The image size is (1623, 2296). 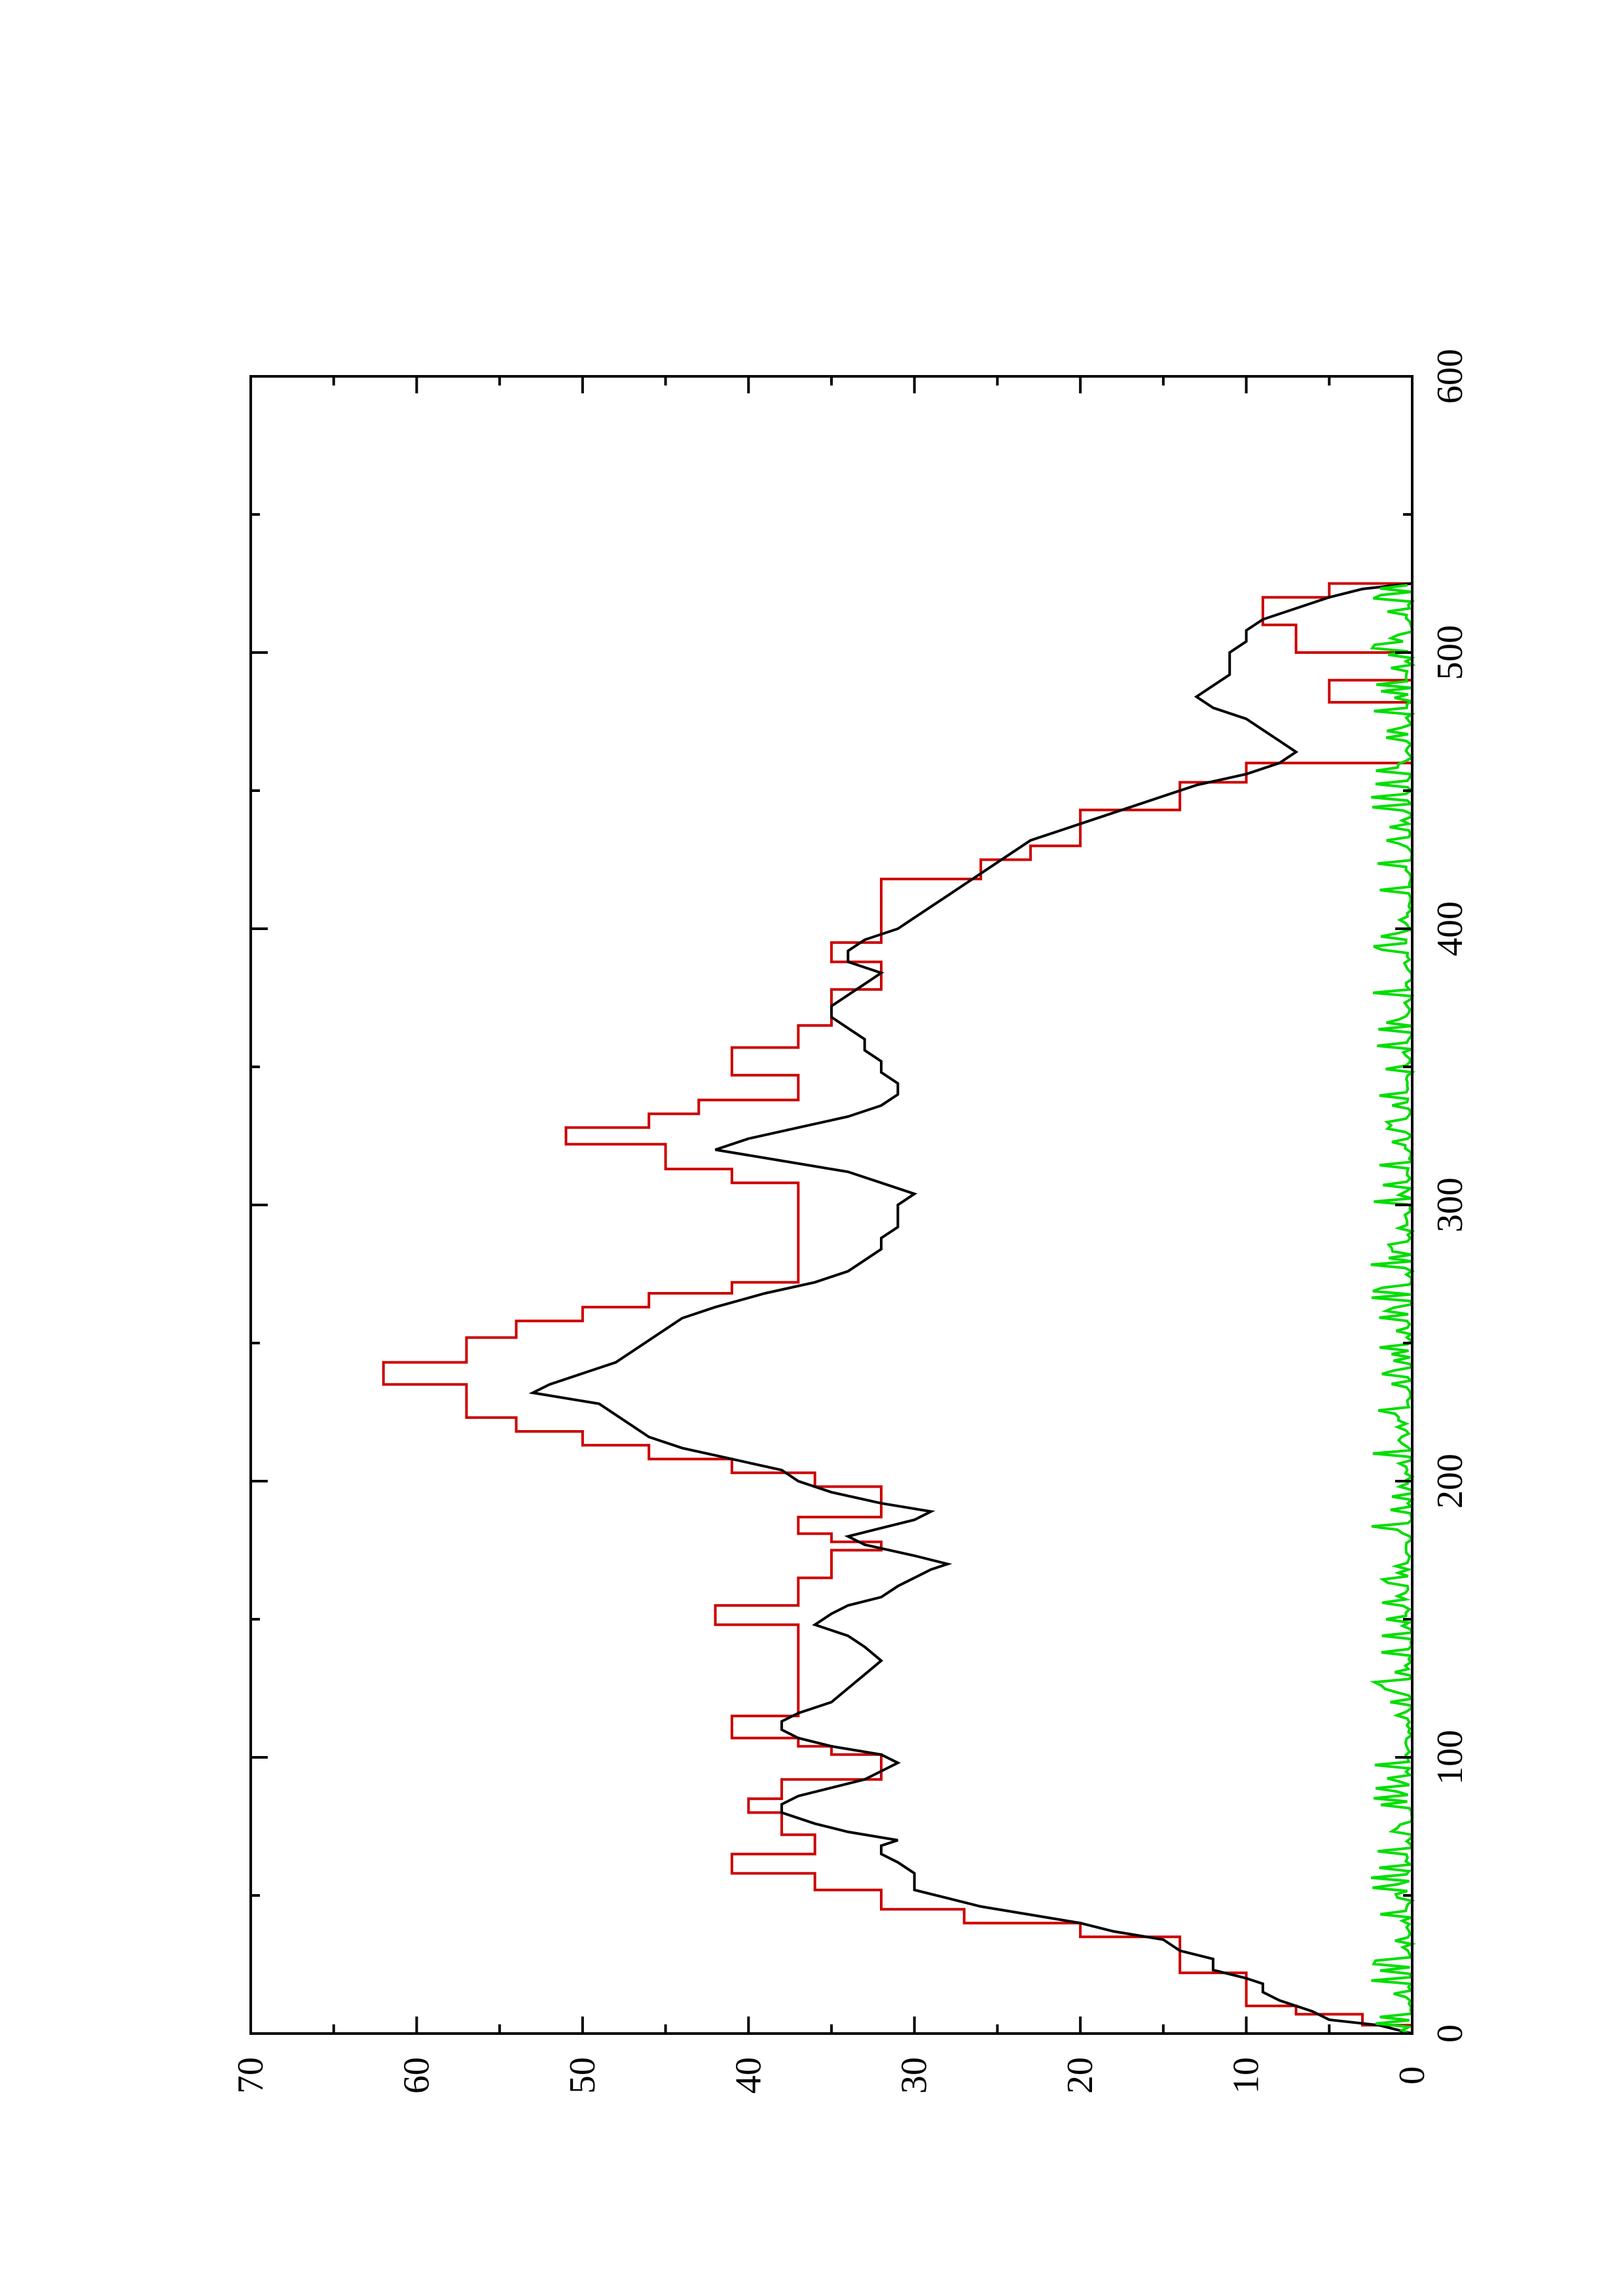 What do you see at coordinates (1412, 2075) in the screenshot?
I see `y-tick-label: 0` at bounding box center [1412, 2075].